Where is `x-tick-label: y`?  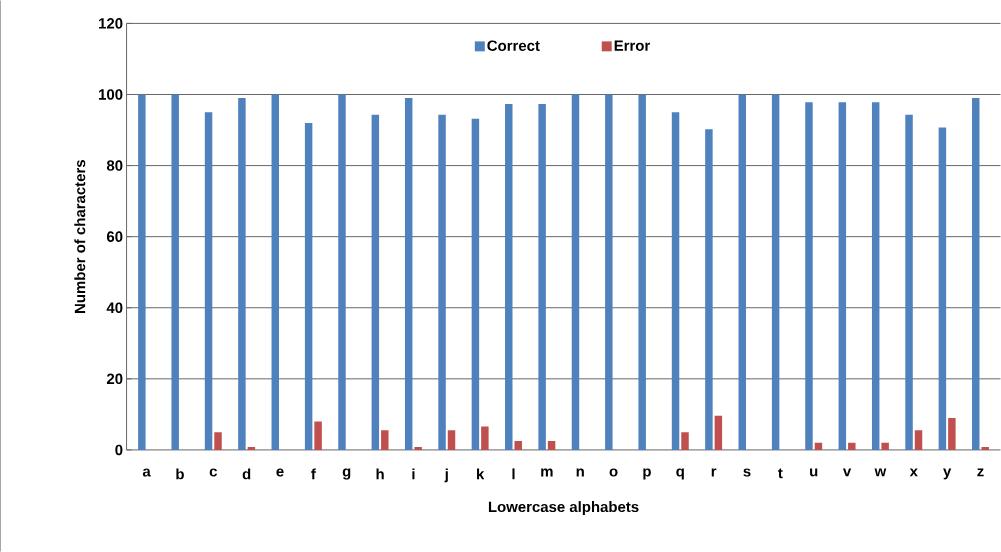
x-tick-label: y is located at coordinates (947, 474).